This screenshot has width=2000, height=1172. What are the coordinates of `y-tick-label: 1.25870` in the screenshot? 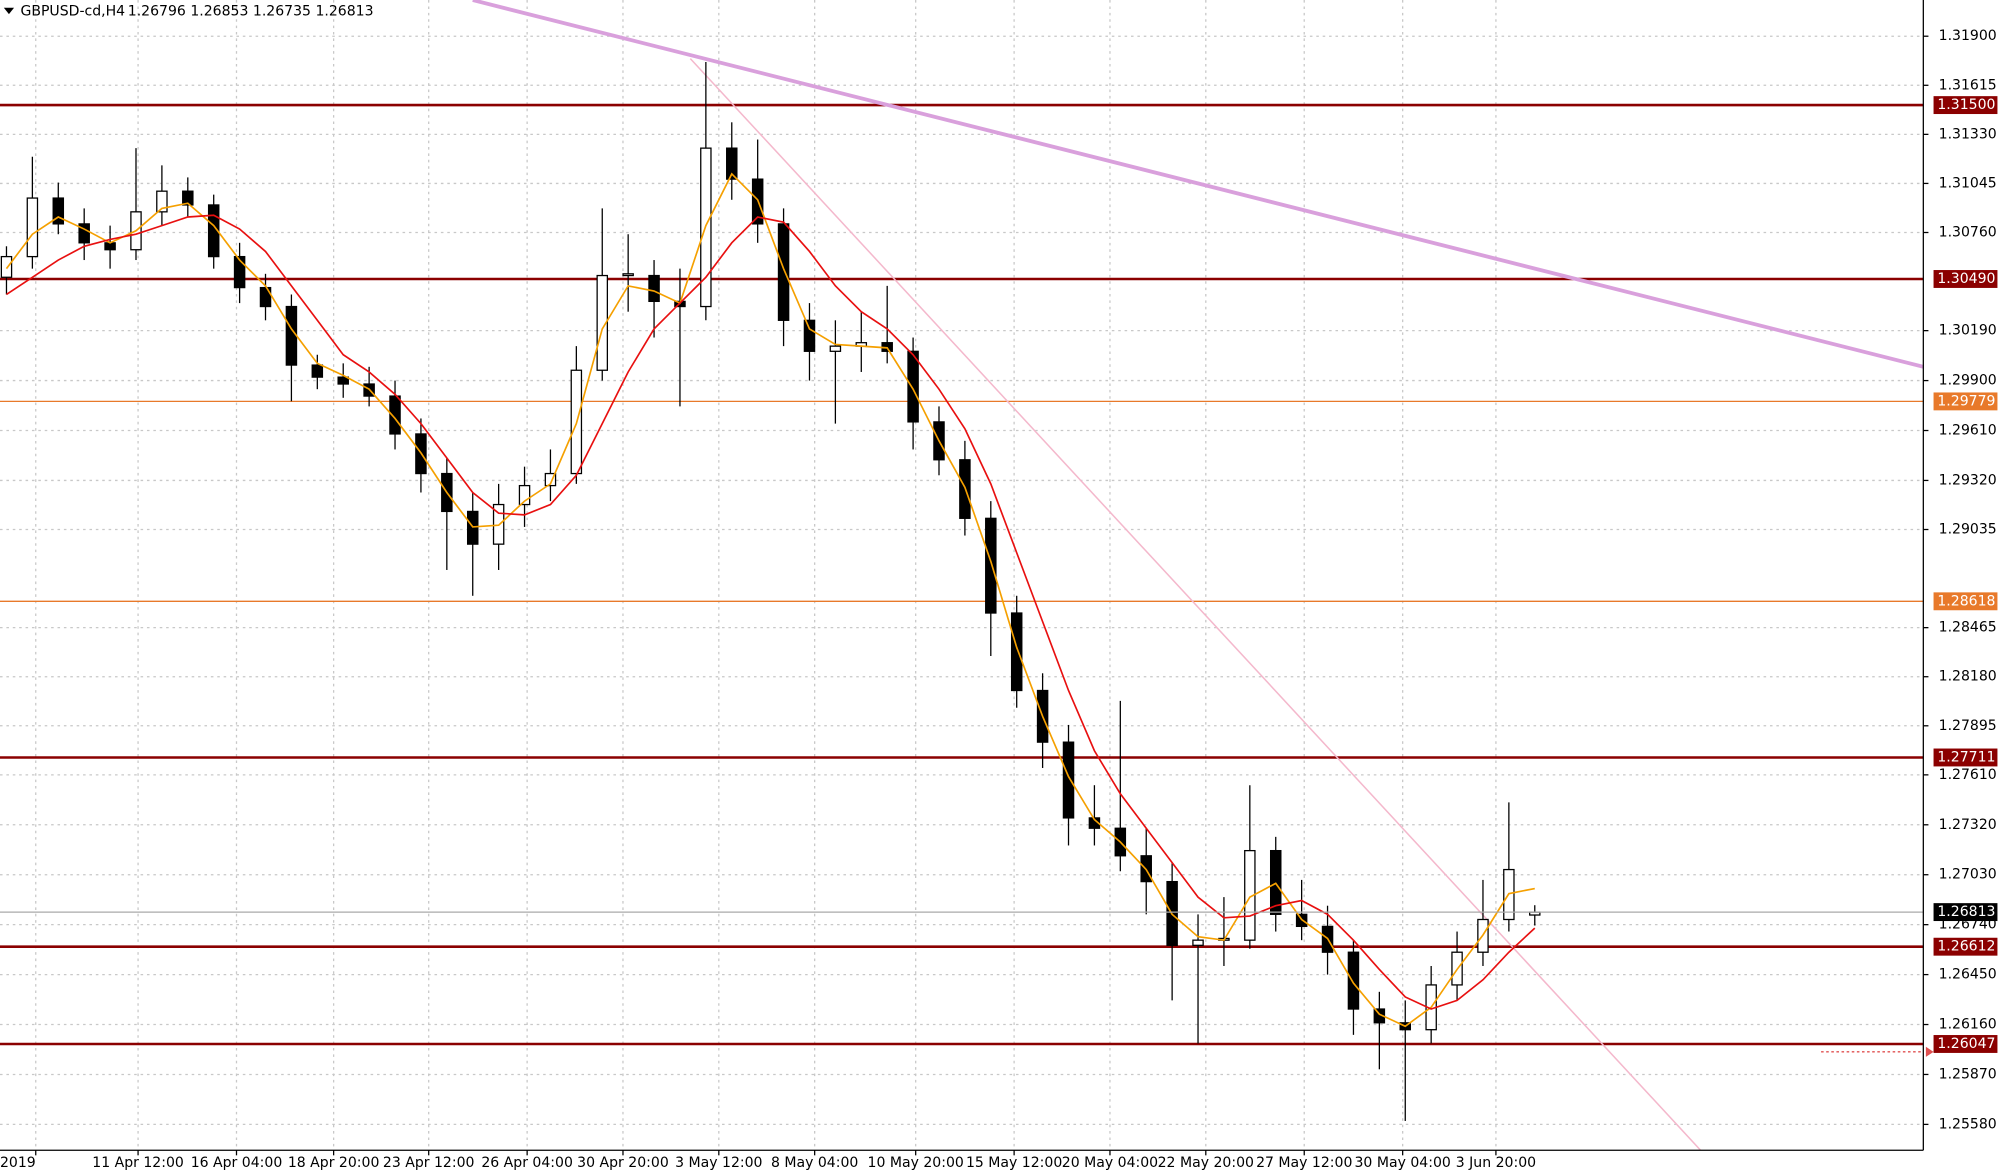 It's located at (1968, 1074).